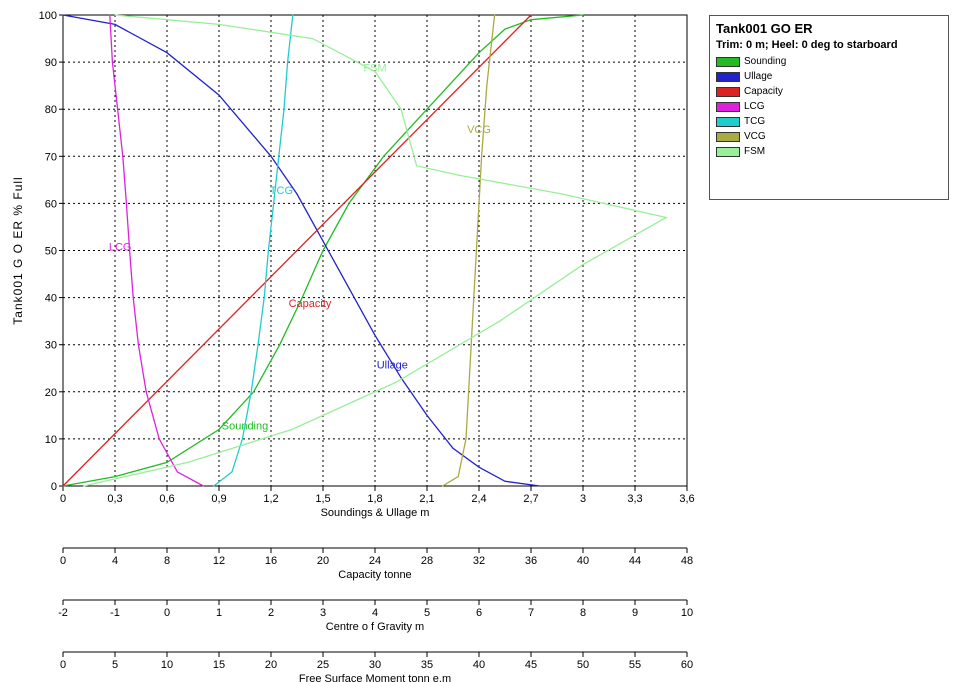 This screenshot has height=682, width=953. What do you see at coordinates (531, 665) in the screenshot?
I see `x-tick-label: 45` at bounding box center [531, 665].